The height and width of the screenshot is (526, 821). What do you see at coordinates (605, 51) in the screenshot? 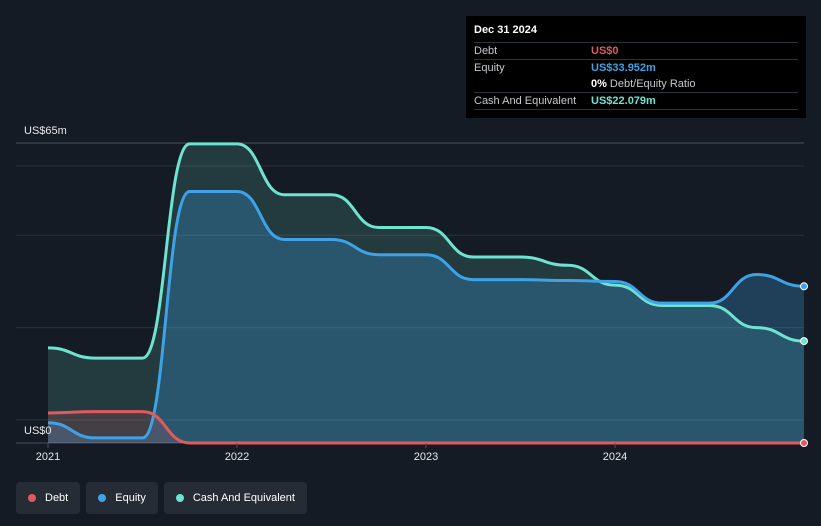
I see `tooltip-value-debt: US$0` at bounding box center [605, 51].